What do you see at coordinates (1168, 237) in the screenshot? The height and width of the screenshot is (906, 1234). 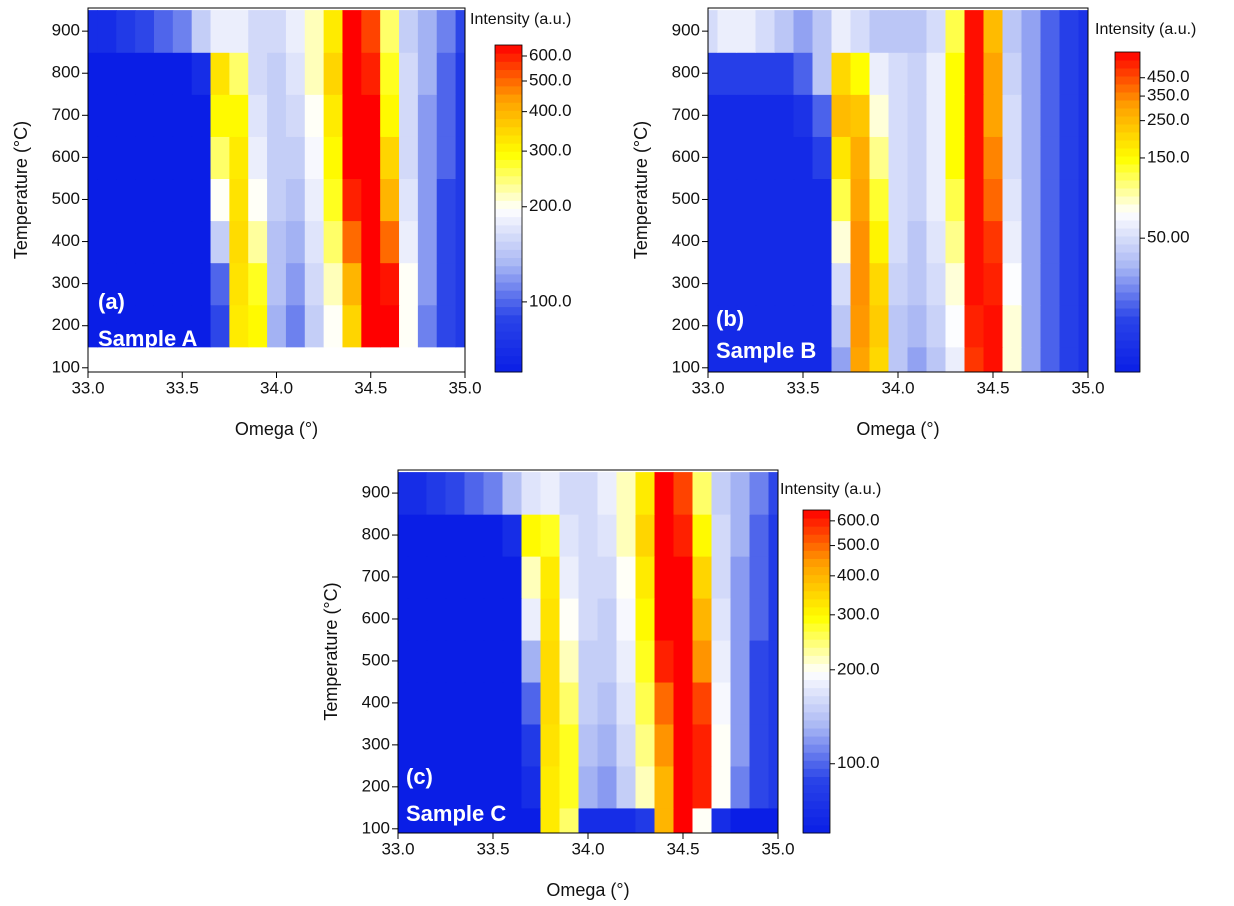 I see `colorbar-tick-label: 50.00` at bounding box center [1168, 237].